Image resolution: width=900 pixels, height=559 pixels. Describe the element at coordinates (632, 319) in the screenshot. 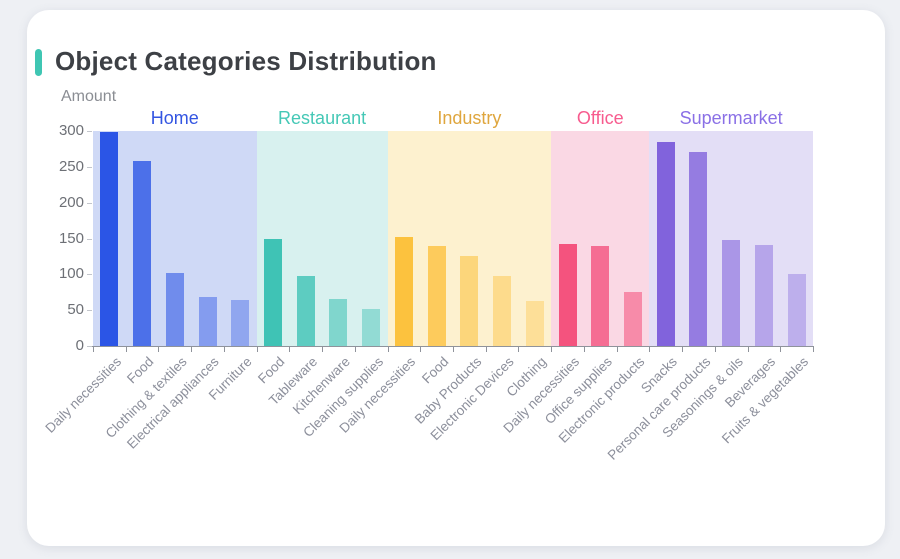

I see `bar-electronic-products` at that location.